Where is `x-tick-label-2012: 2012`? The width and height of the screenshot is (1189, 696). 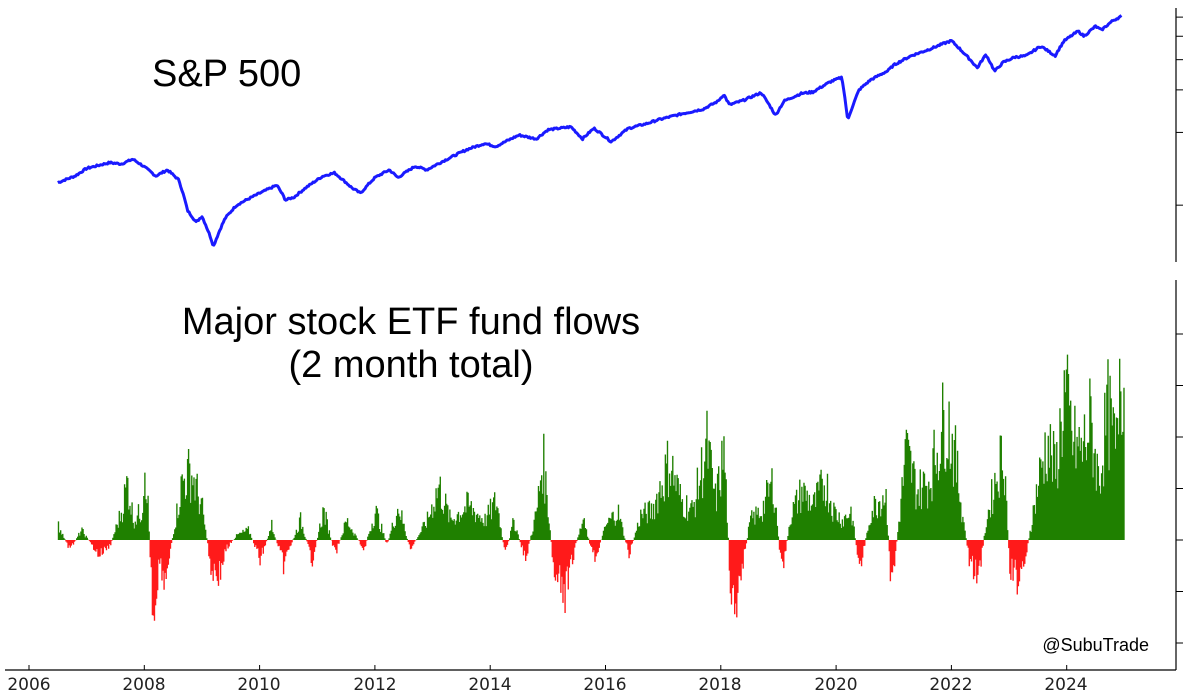
x-tick-label-2012: 2012 is located at coordinates (374, 685).